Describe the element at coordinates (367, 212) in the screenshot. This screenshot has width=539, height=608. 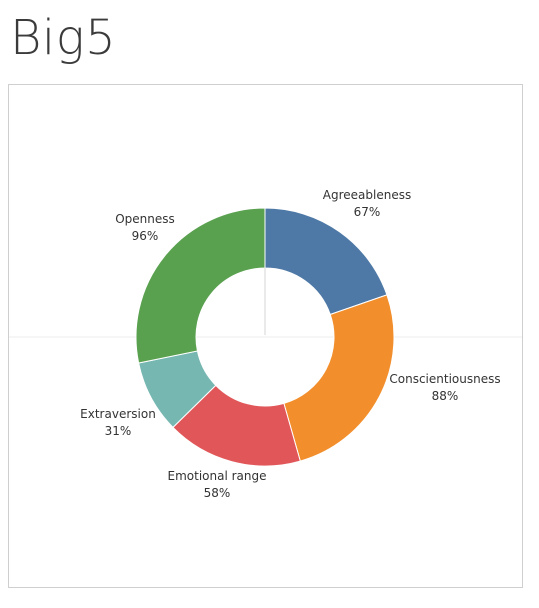
I see `slice-value-agreeableness: 67%` at that location.